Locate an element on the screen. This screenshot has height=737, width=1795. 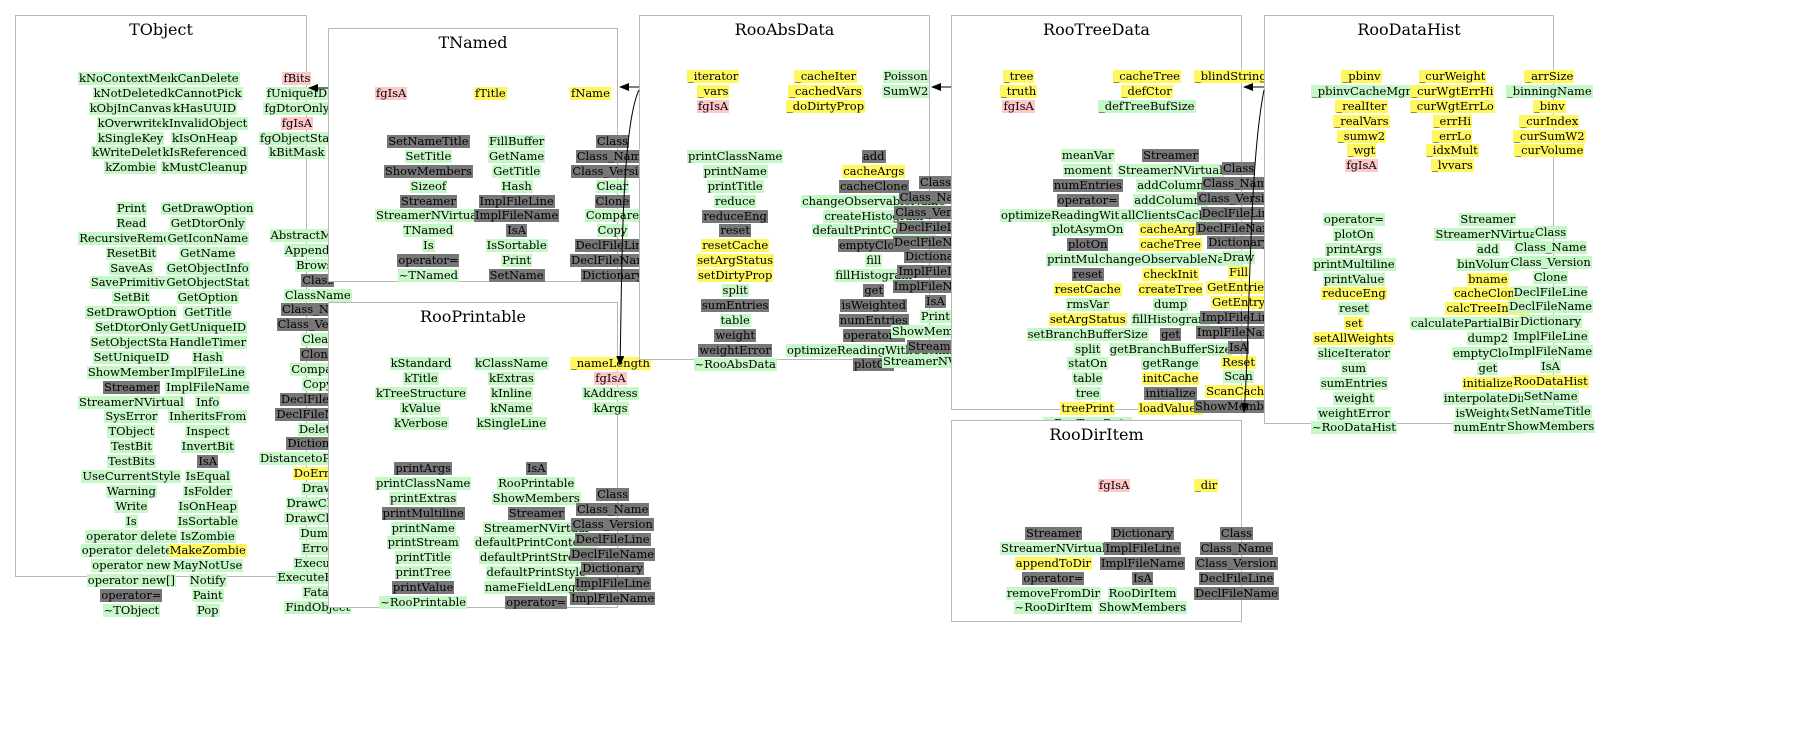
member-item: _pbinv is located at coordinates (1361, 76).